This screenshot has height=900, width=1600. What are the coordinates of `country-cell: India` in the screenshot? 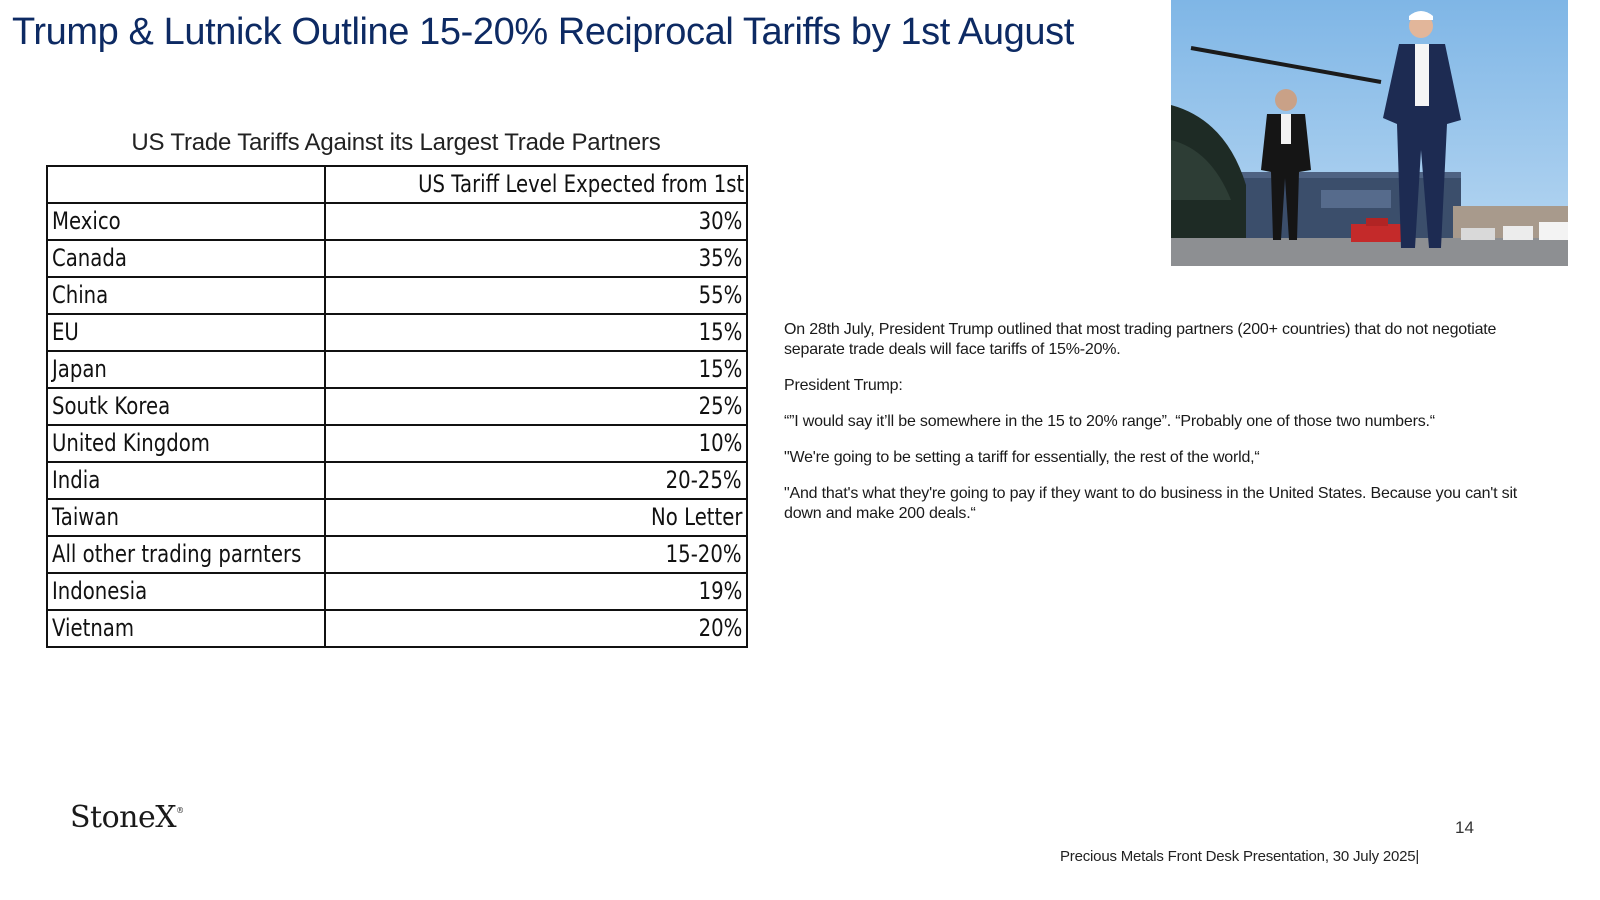 It's located at (186, 480).